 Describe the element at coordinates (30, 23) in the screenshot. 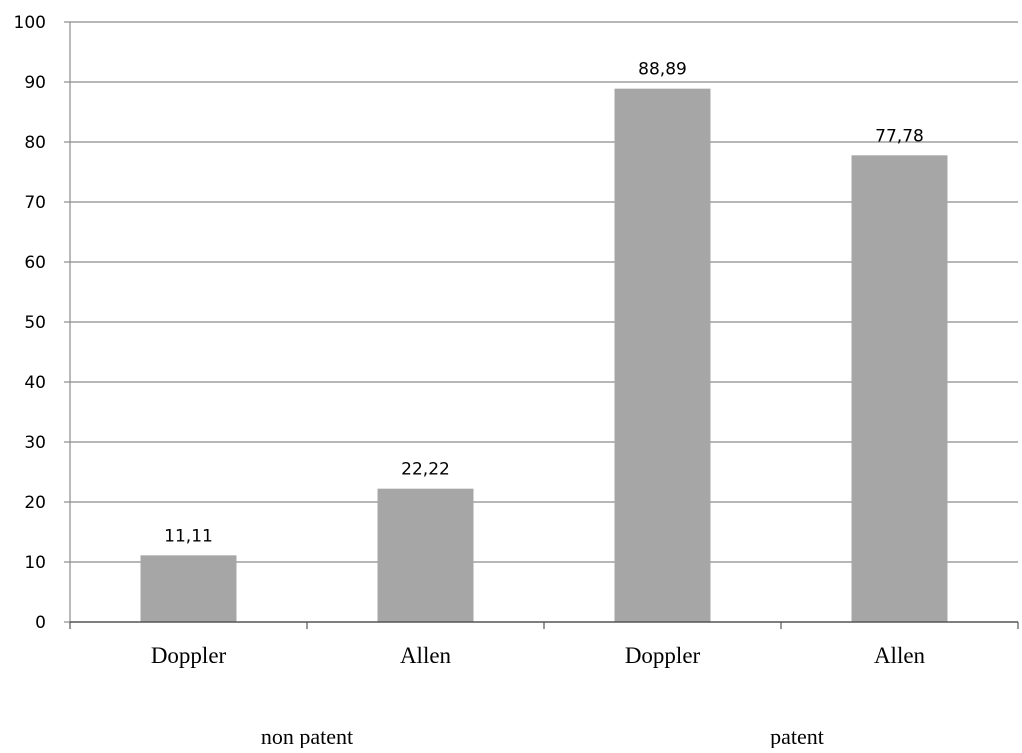

I see `y-tick-label: 100` at that location.